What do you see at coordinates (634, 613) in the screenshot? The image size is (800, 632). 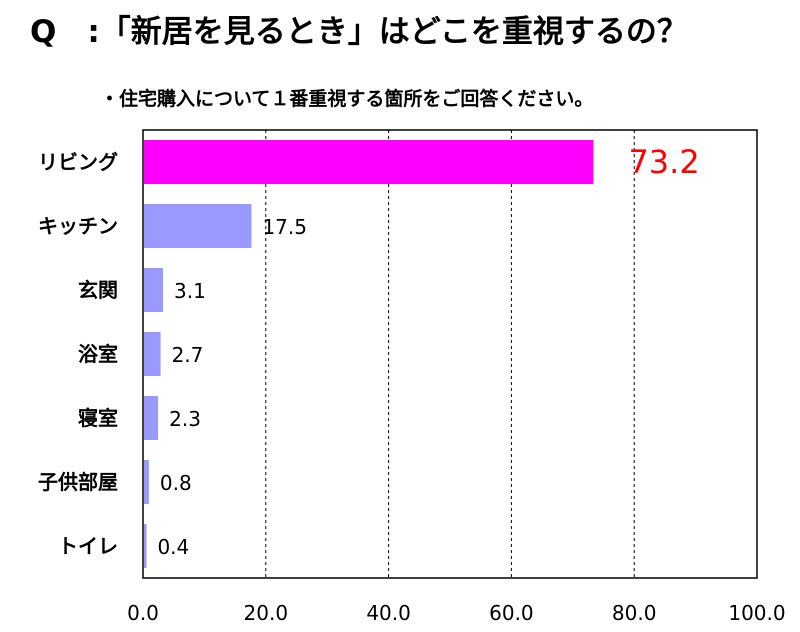 I see `x-tick-label: 80.0` at bounding box center [634, 613].